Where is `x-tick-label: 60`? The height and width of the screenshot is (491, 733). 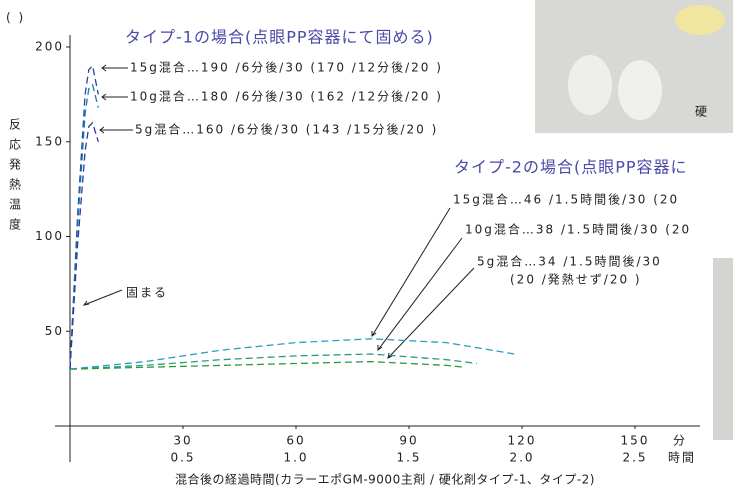 x-tick-label: 60 is located at coordinates (295, 441).